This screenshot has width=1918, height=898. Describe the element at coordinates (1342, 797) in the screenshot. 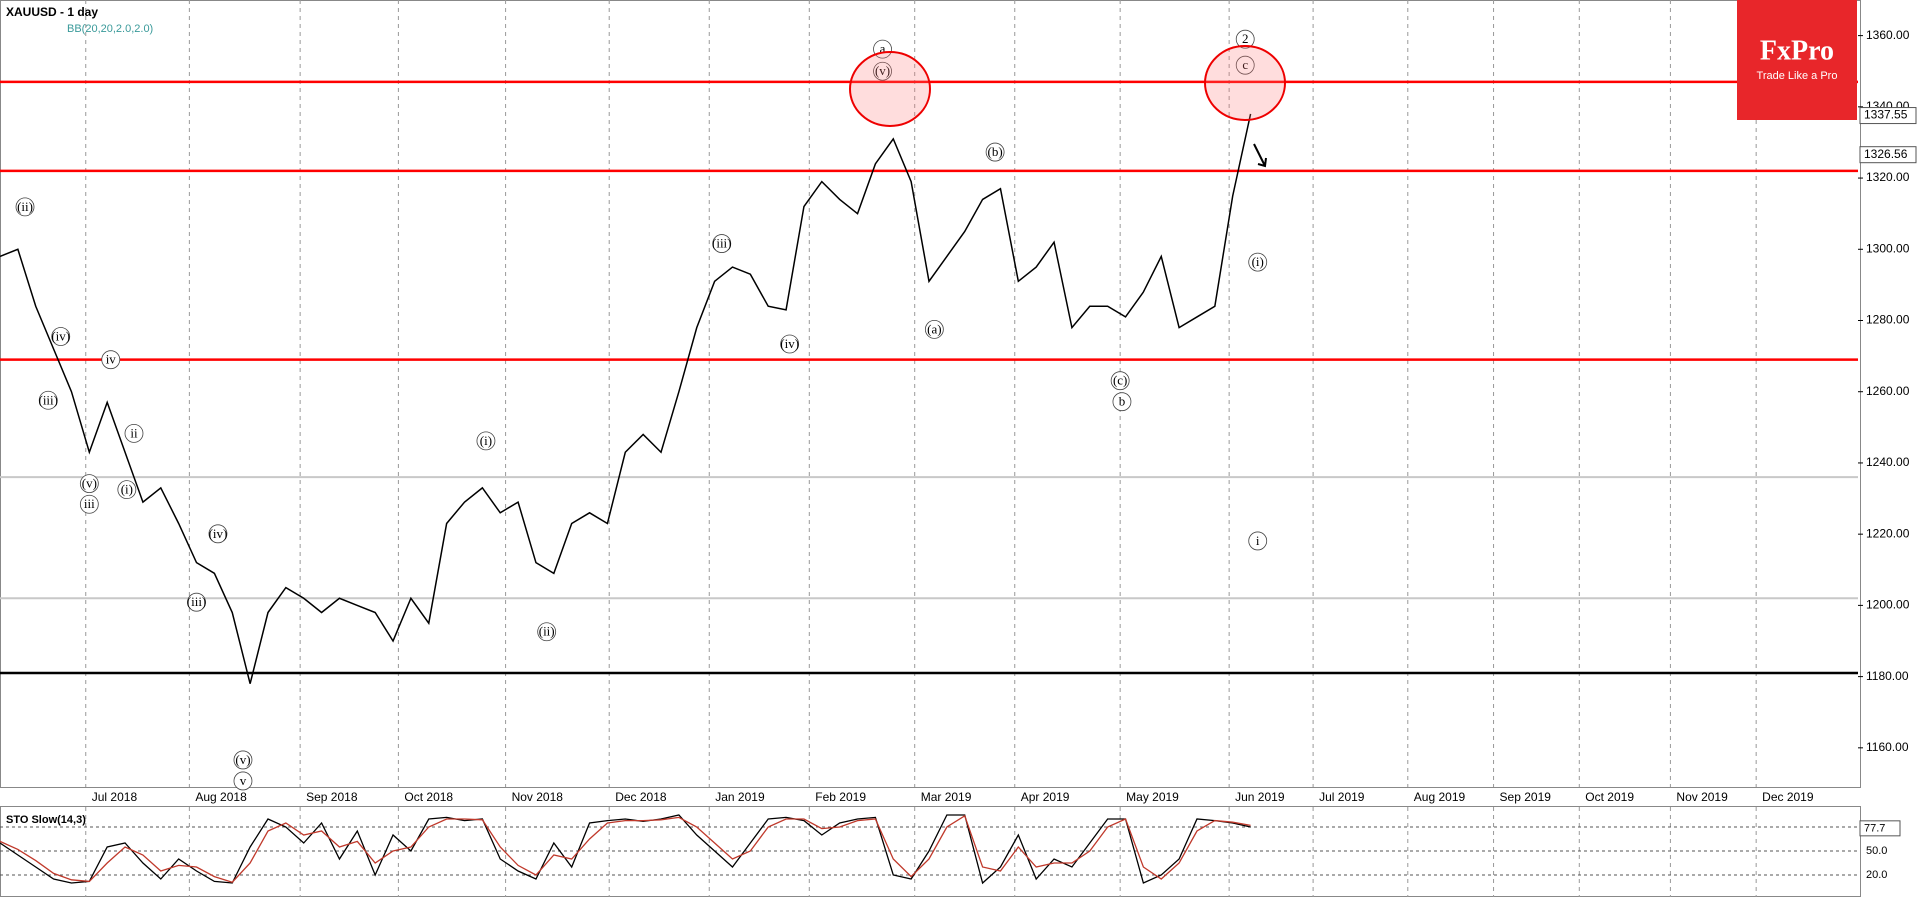

I see `x-tick-label: Jul 2019` at that location.